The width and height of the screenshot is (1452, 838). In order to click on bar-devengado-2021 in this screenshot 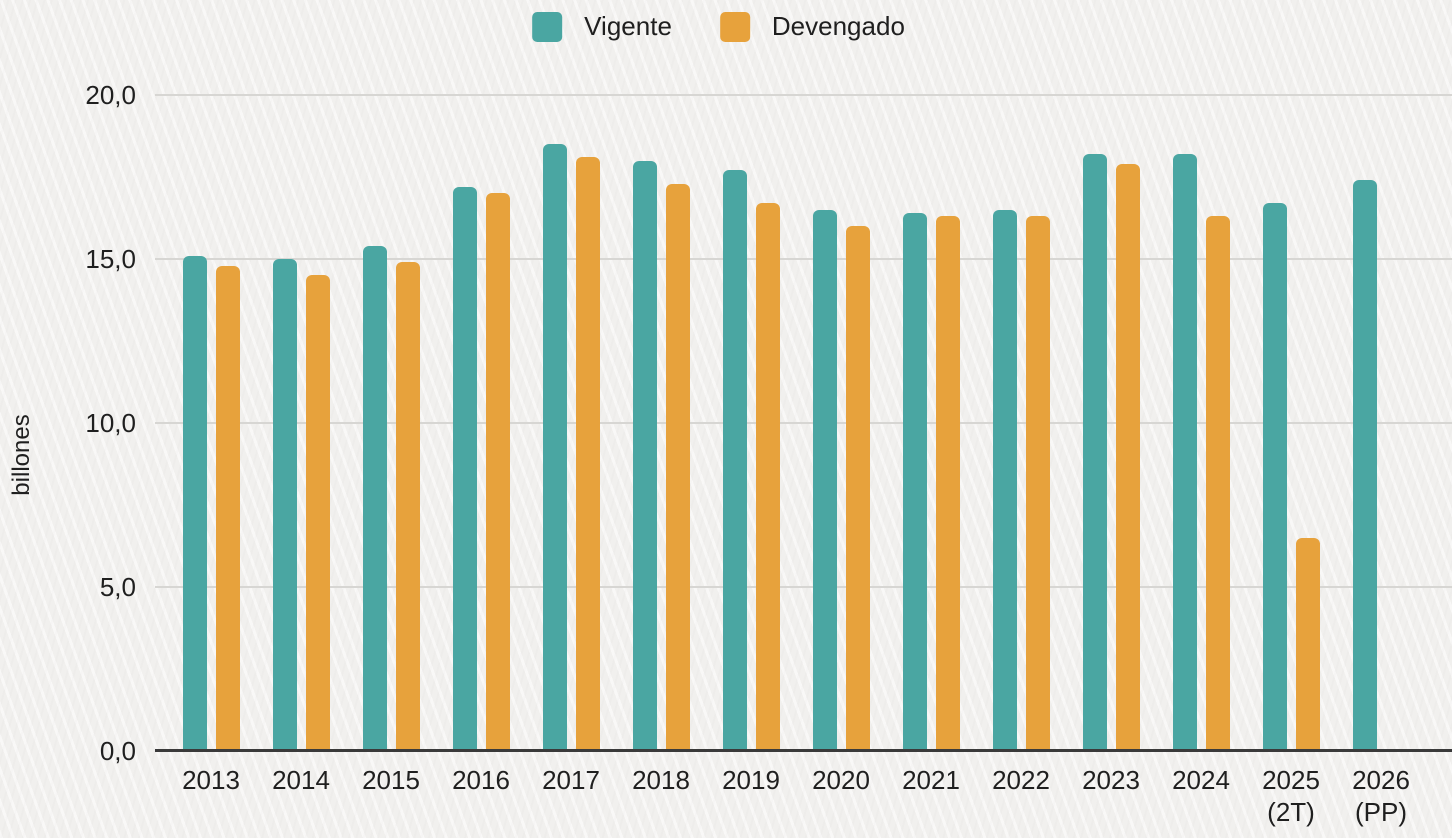, I will do `click(947, 483)`.